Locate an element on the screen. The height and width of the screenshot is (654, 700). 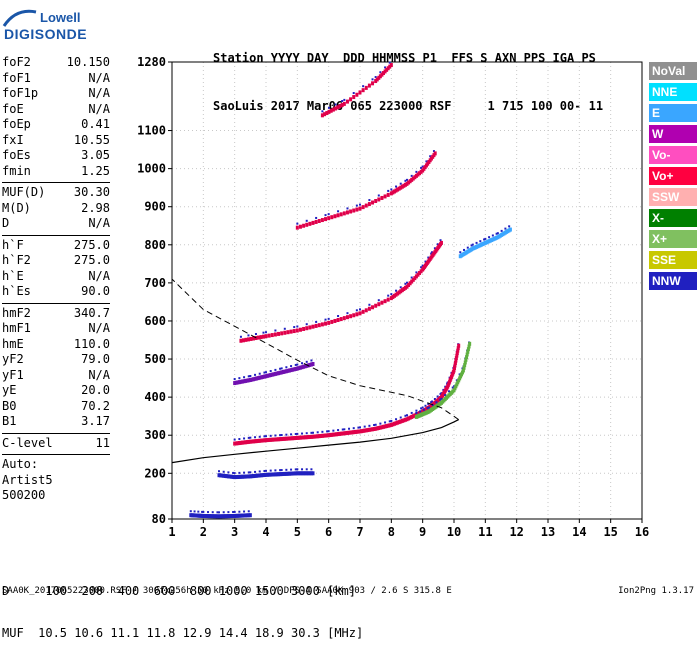
y-tick-label: 300 is located at coordinates (155, 435).